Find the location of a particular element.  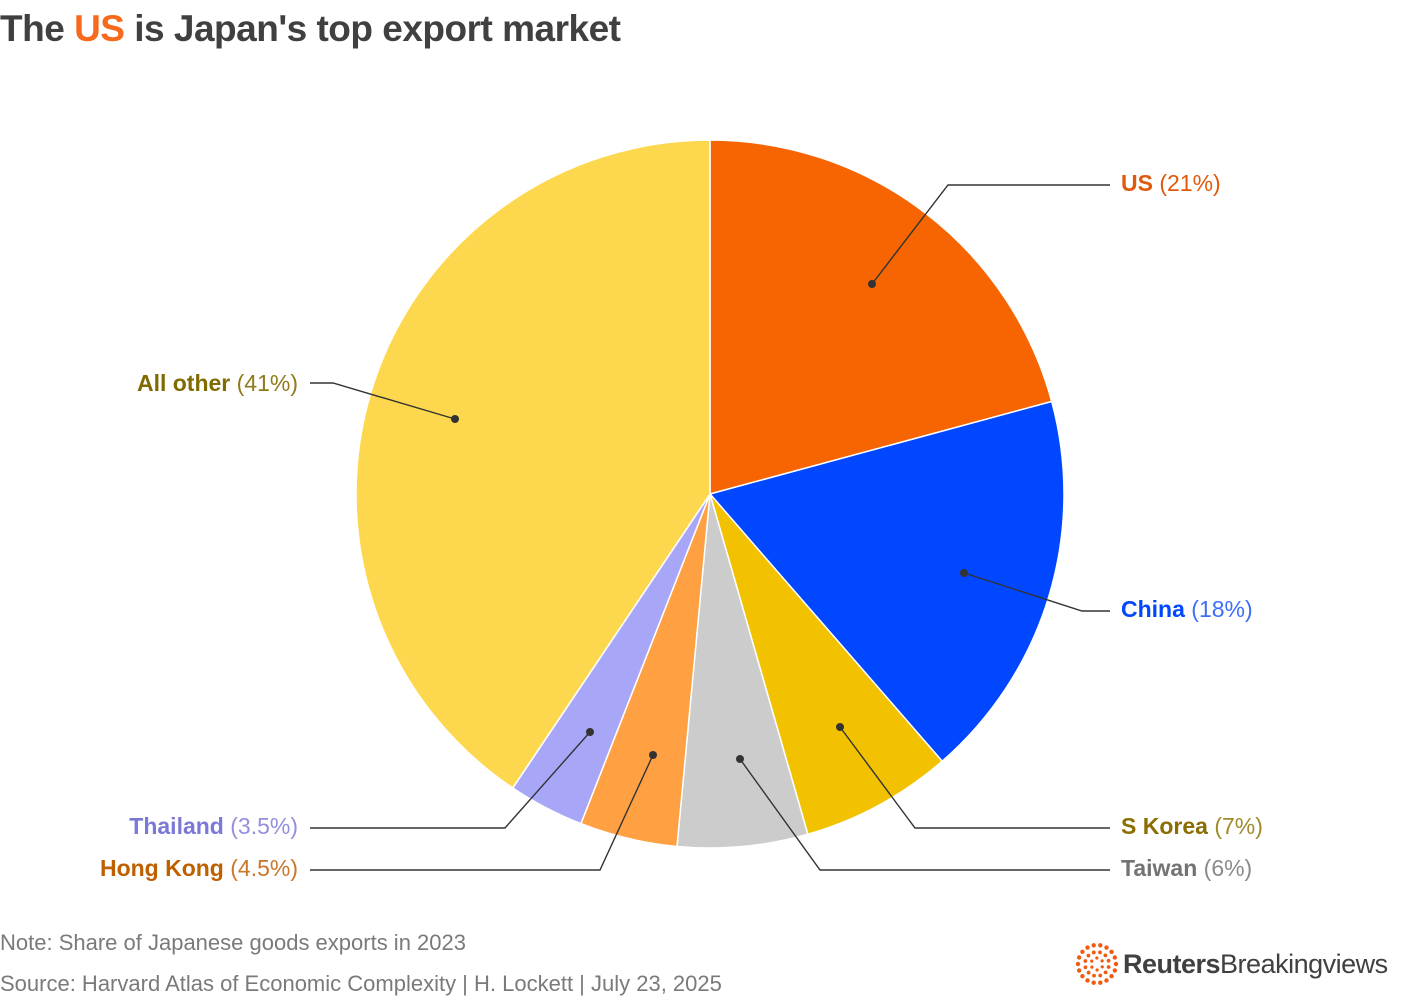

slice-label-value: (21%) is located at coordinates (1187, 183).